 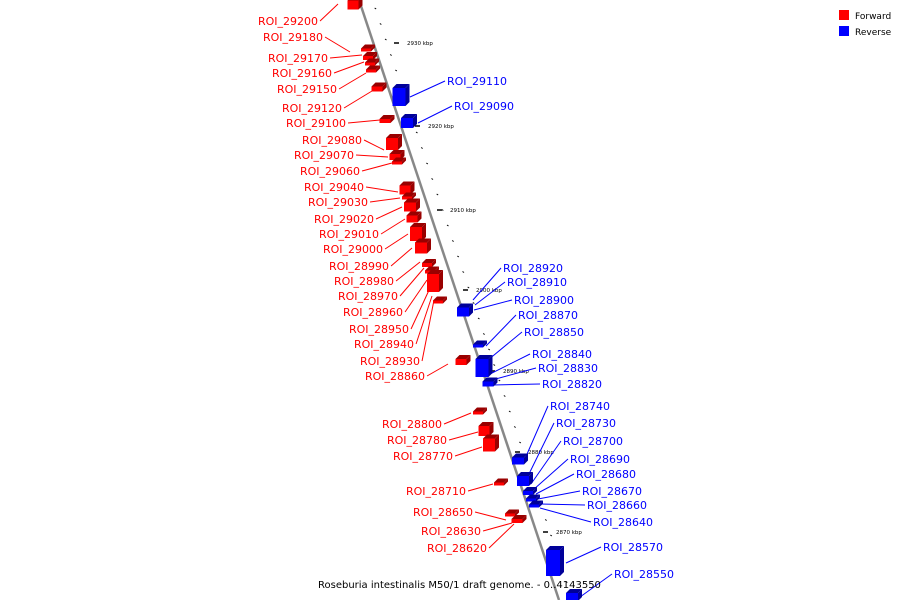 What do you see at coordinates (316, 123) in the screenshot?
I see `forward-gene-label: ROI_29100` at bounding box center [316, 123].